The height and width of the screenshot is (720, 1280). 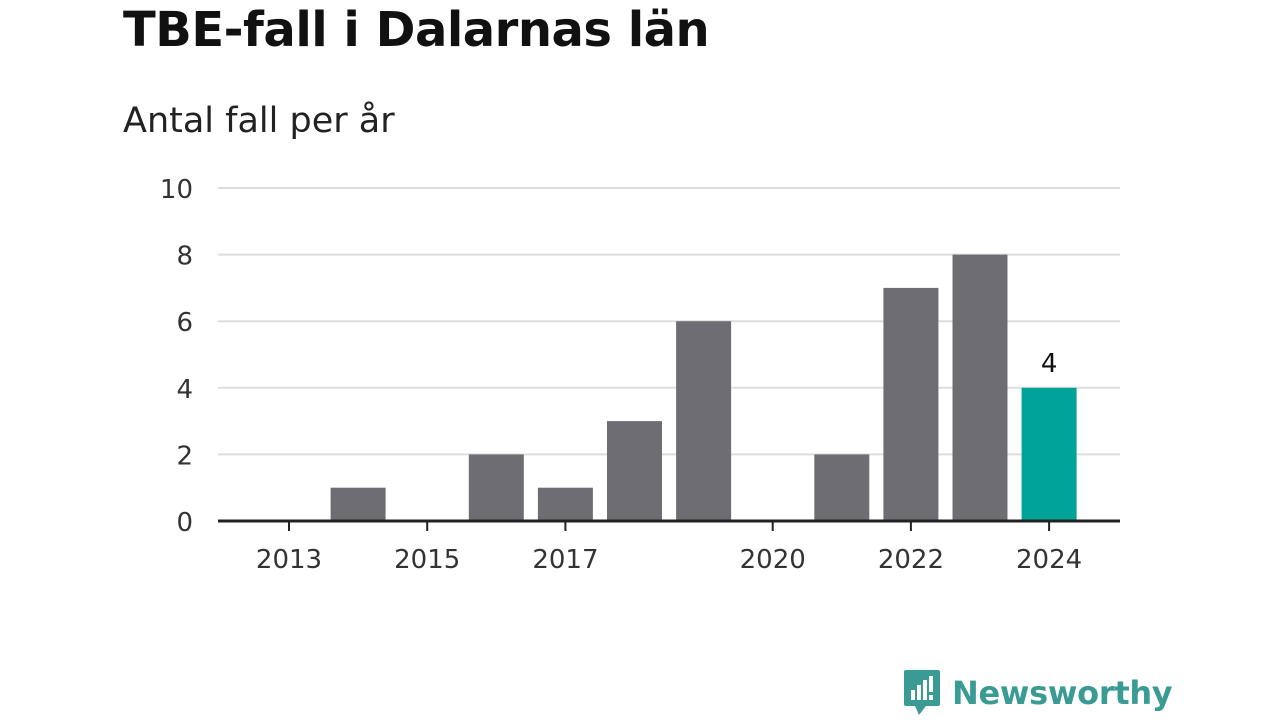 What do you see at coordinates (176, 190) in the screenshot?
I see `y-tick-label: 10` at bounding box center [176, 190].